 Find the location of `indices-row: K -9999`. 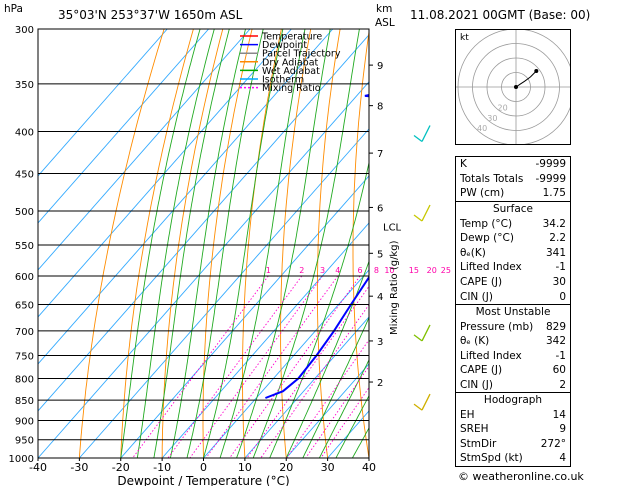

indices-row: K -9999 is located at coordinates (513, 164).